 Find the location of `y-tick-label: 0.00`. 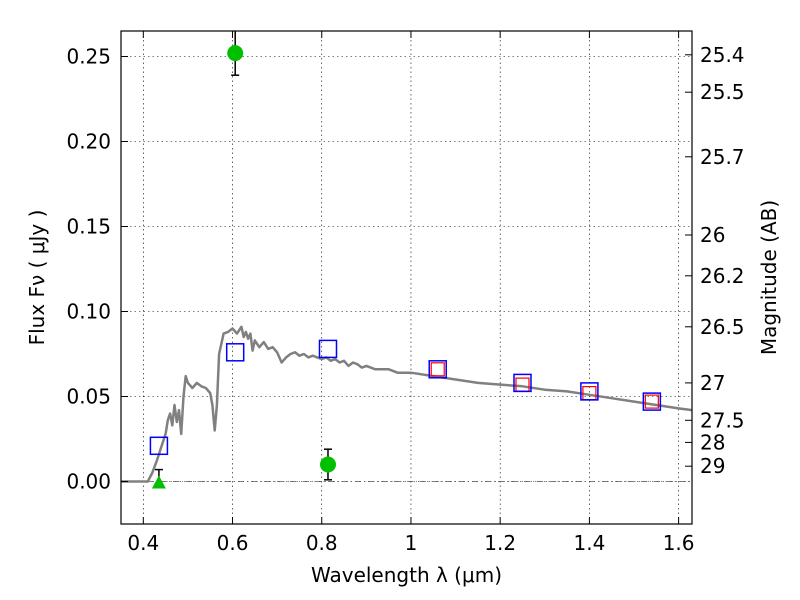

y-tick-label: 0.00 is located at coordinates (88, 482).